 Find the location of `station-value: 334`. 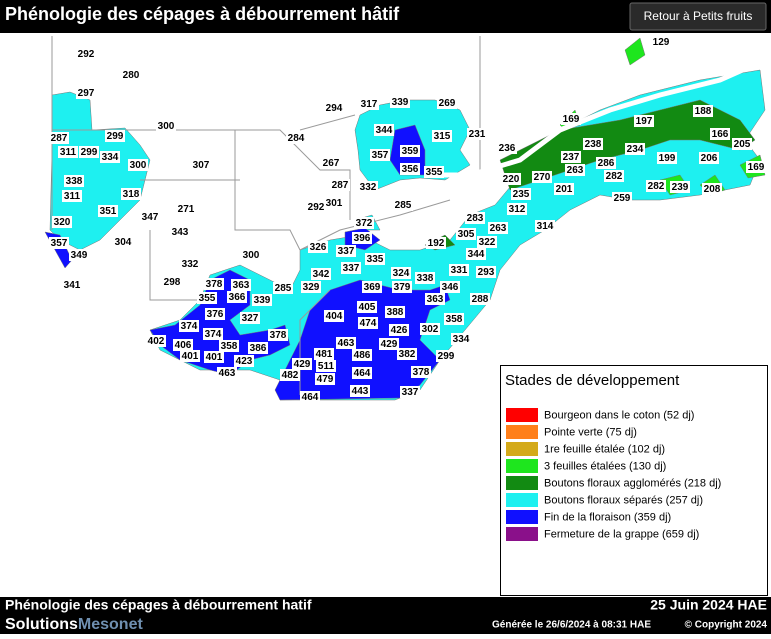

station-value: 334 is located at coordinates (110, 157).